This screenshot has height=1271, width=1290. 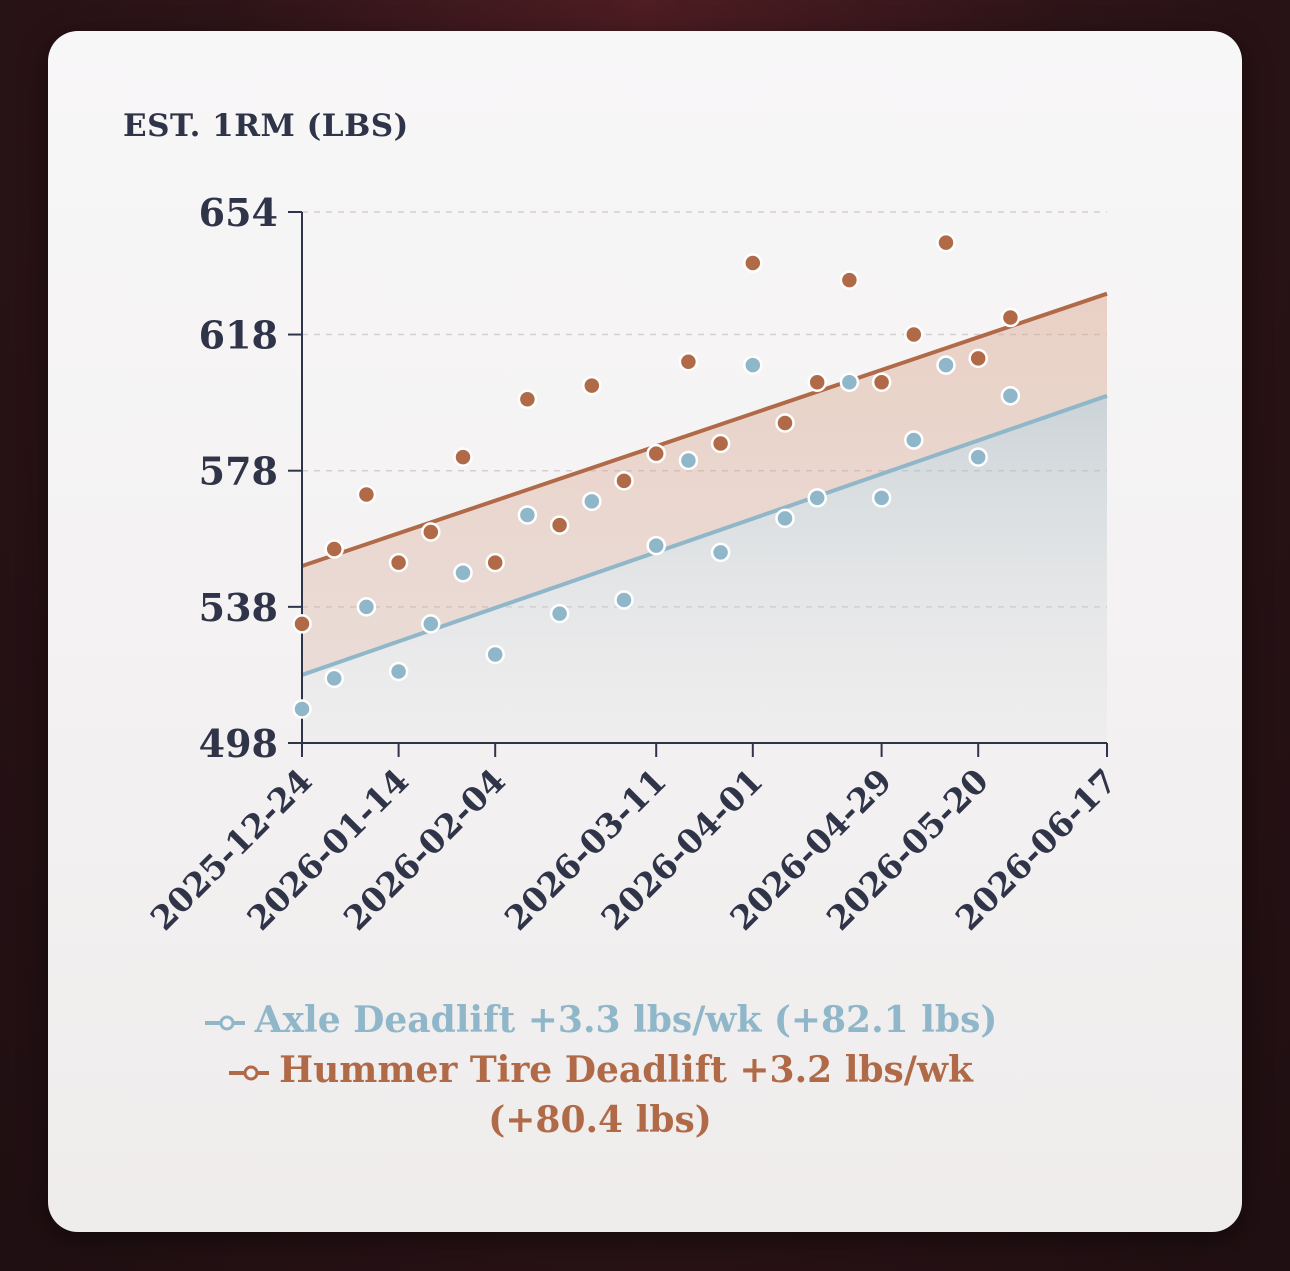 I want to click on y-tick-label: 654, so click(x=238, y=212).